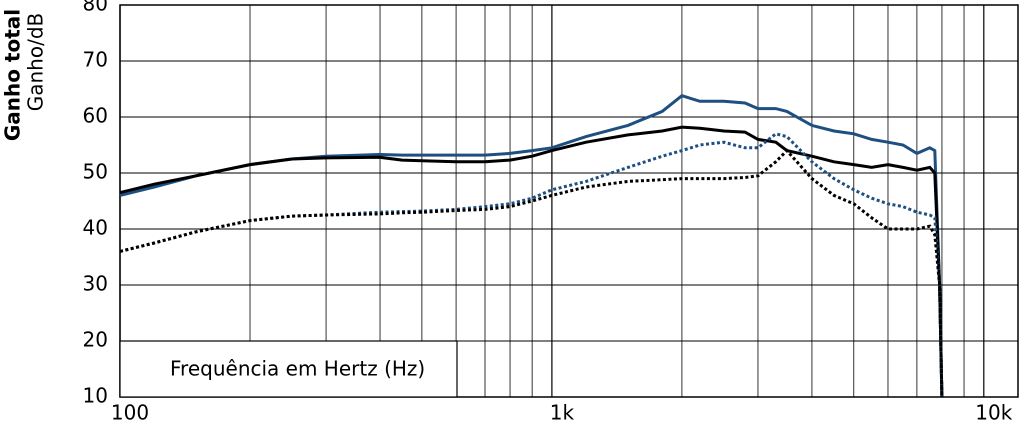  Describe the element at coordinates (95, 172) in the screenshot. I see `y-tick-label: 50` at that location.